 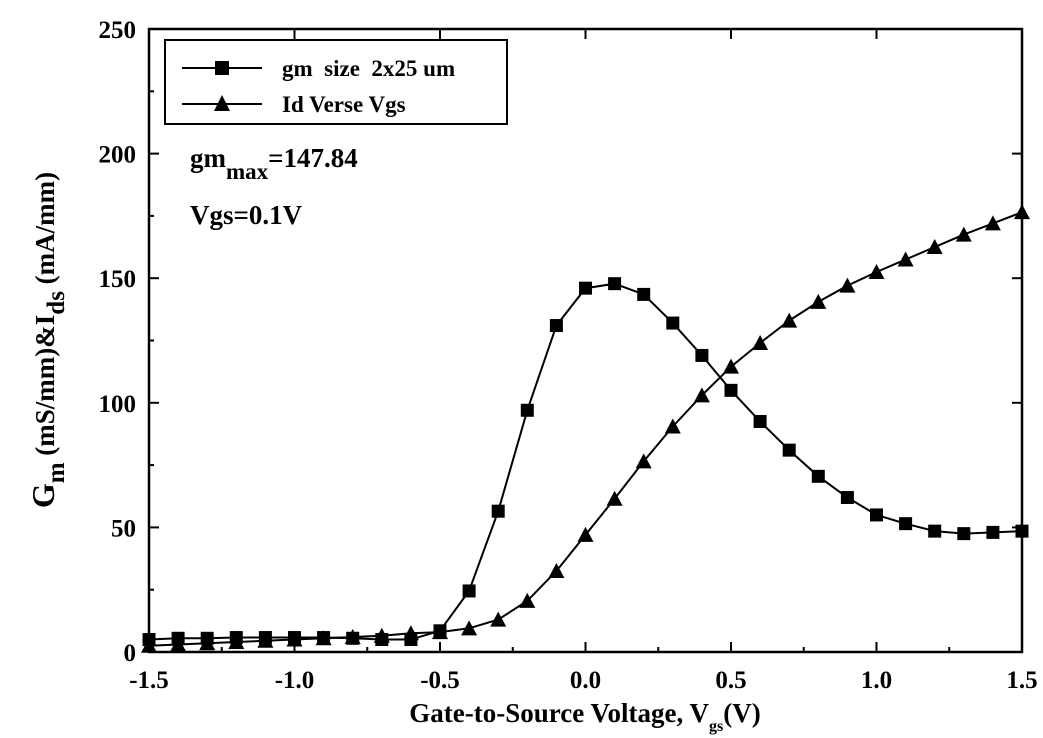 What do you see at coordinates (295, 680) in the screenshot?
I see `x-tick-label: -1.0` at bounding box center [295, 680].